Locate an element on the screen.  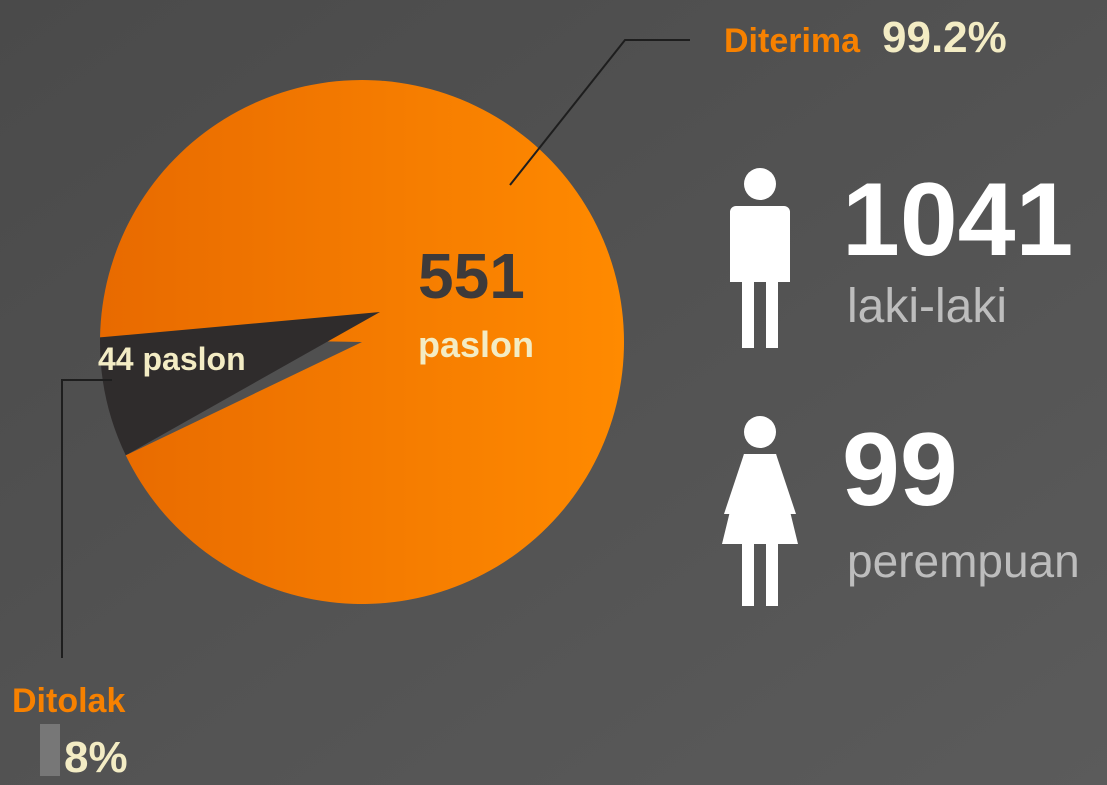
value-label: 551 is located at coordinates (471, 276).